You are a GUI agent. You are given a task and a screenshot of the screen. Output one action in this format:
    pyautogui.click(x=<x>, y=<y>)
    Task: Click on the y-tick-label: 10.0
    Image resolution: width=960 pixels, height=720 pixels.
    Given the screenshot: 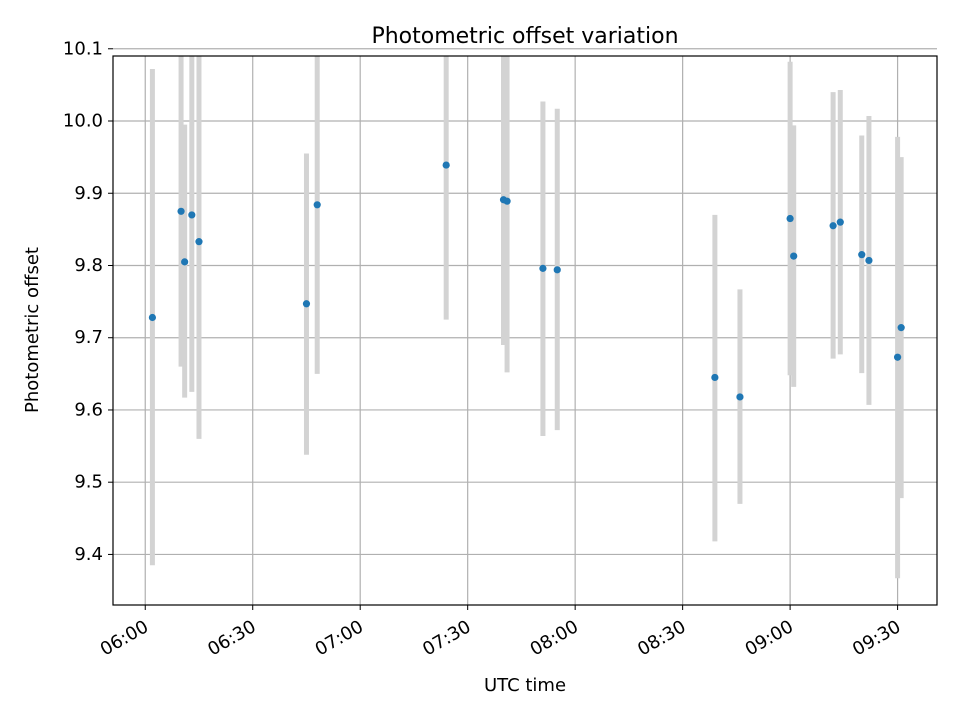 What is the action you would take?
    pyautogui.click(x=83, y=121)
    